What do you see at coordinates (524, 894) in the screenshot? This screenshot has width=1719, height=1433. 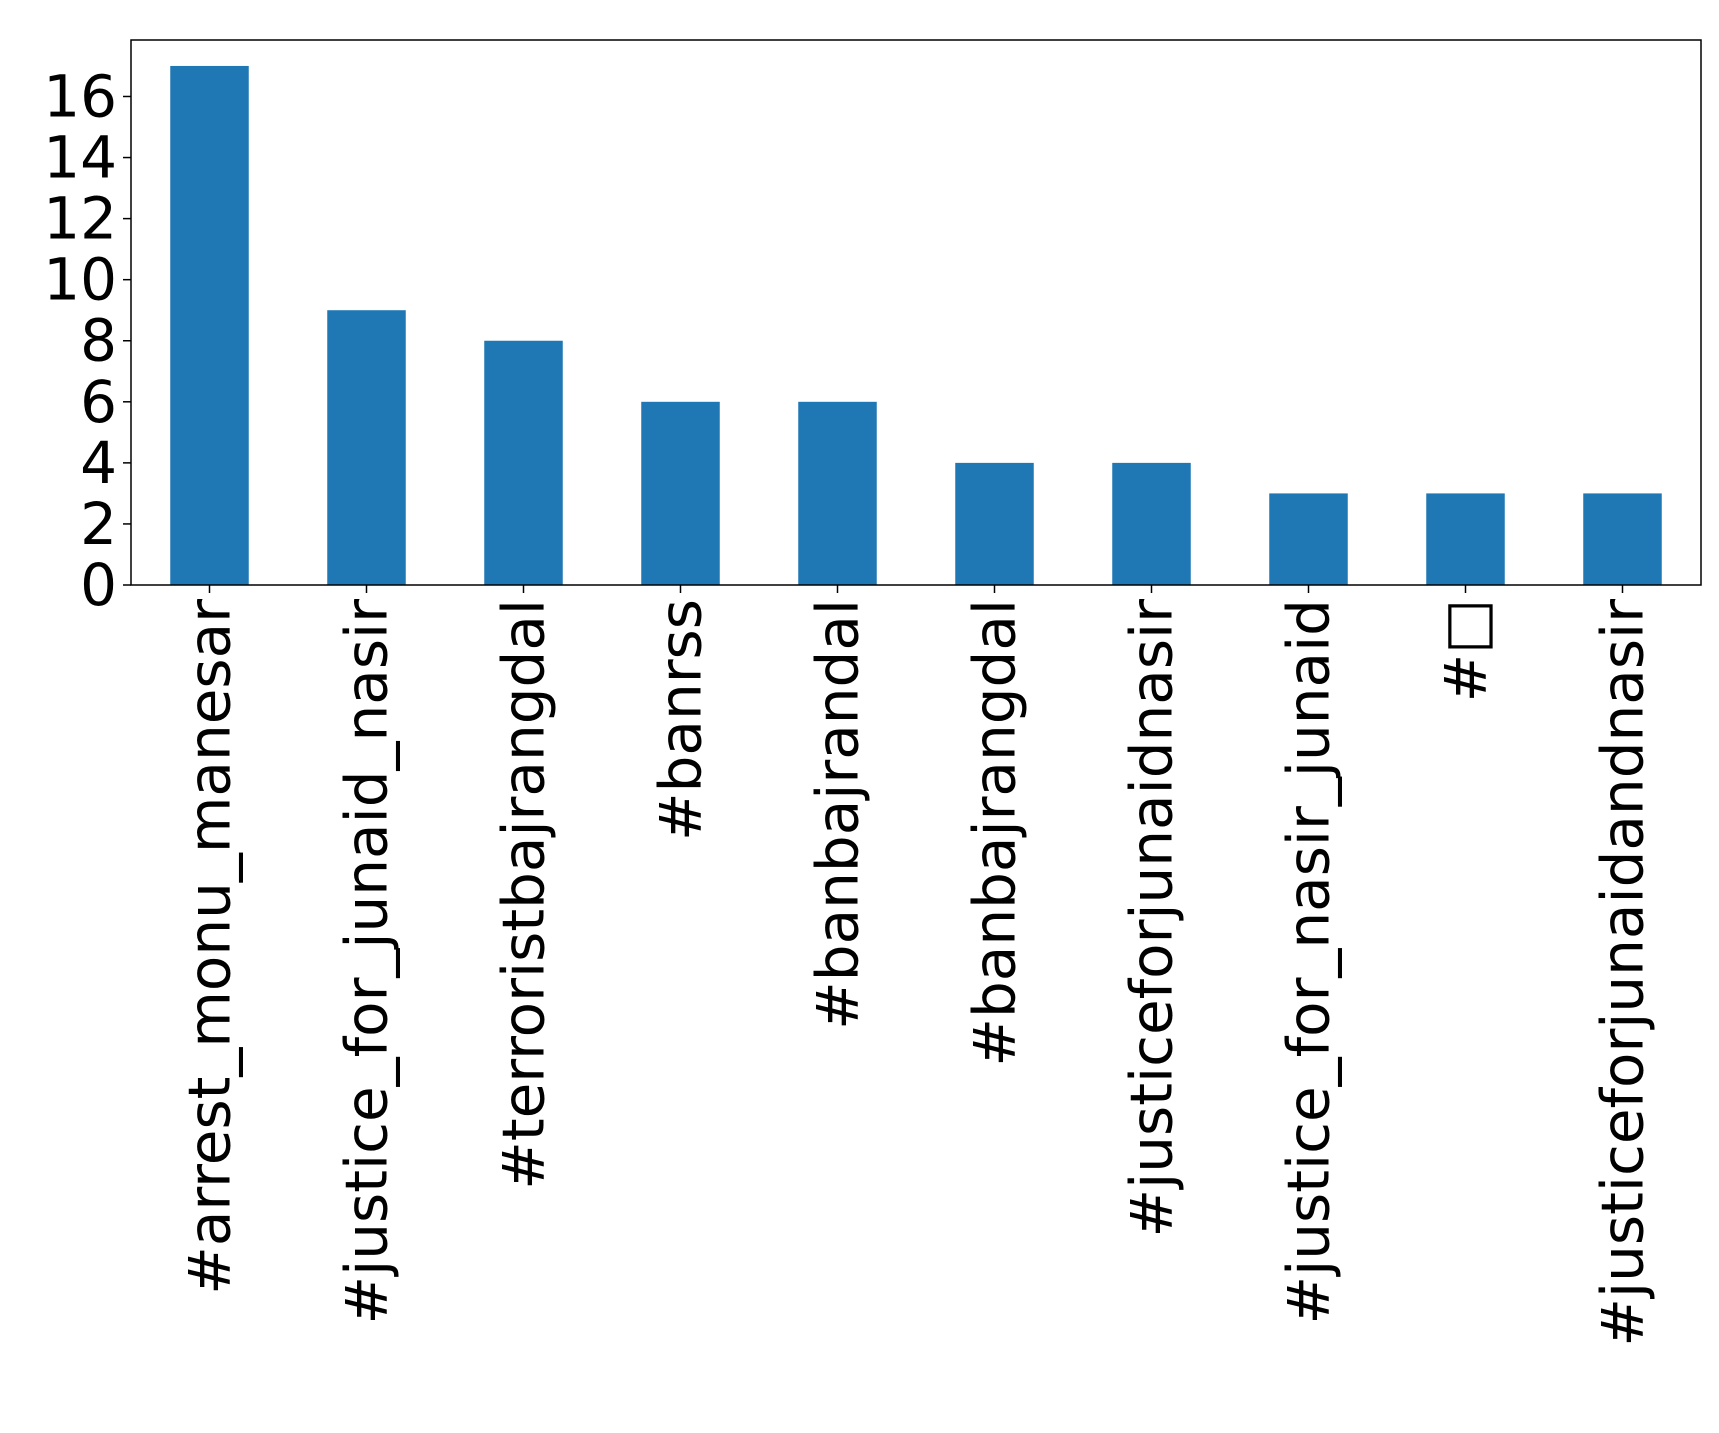 I see `x-tick-label: #terroristbajrangdal` at bounding box center [524, 894].